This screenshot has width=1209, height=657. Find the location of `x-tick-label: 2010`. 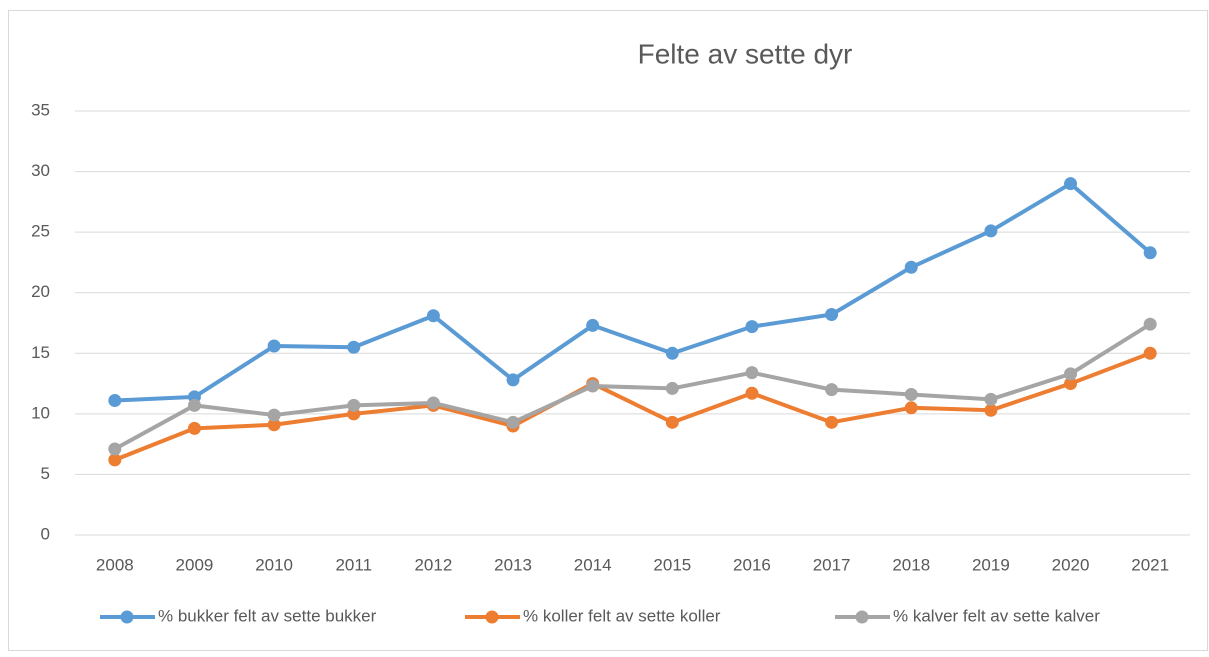

x-tick-label: 2010 is located at coordinates (274, 564).